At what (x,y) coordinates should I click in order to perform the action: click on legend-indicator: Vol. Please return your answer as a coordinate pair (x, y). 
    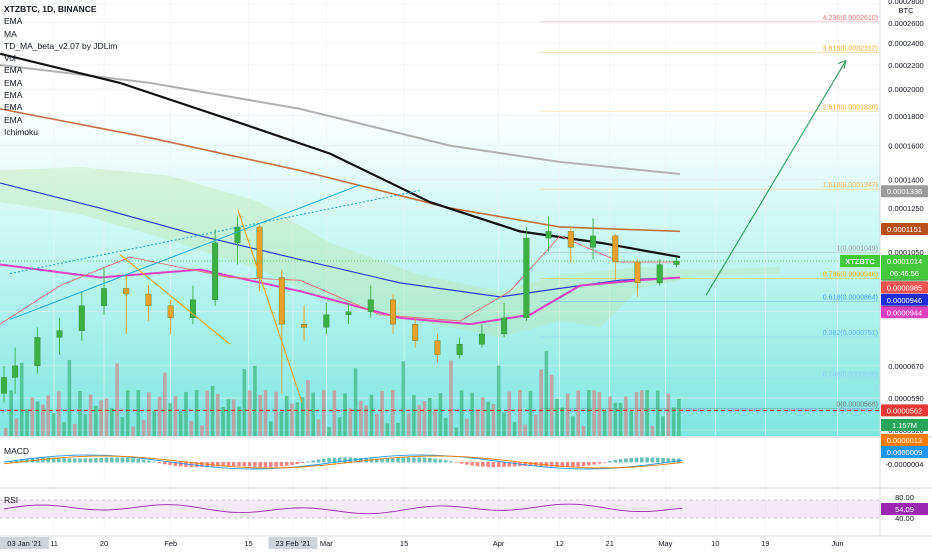
    Looking at the image, I should click on (10, 58).